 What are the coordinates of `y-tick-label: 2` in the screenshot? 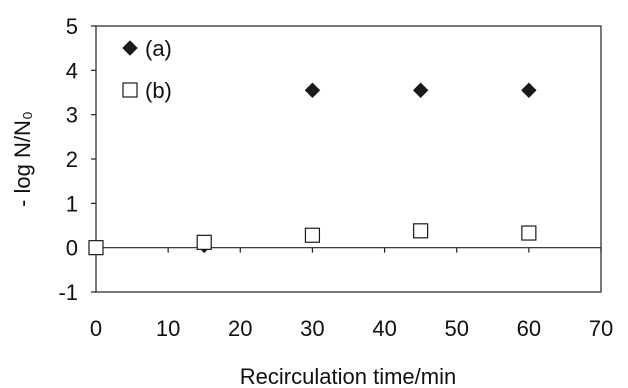 It's located at (72, 159).